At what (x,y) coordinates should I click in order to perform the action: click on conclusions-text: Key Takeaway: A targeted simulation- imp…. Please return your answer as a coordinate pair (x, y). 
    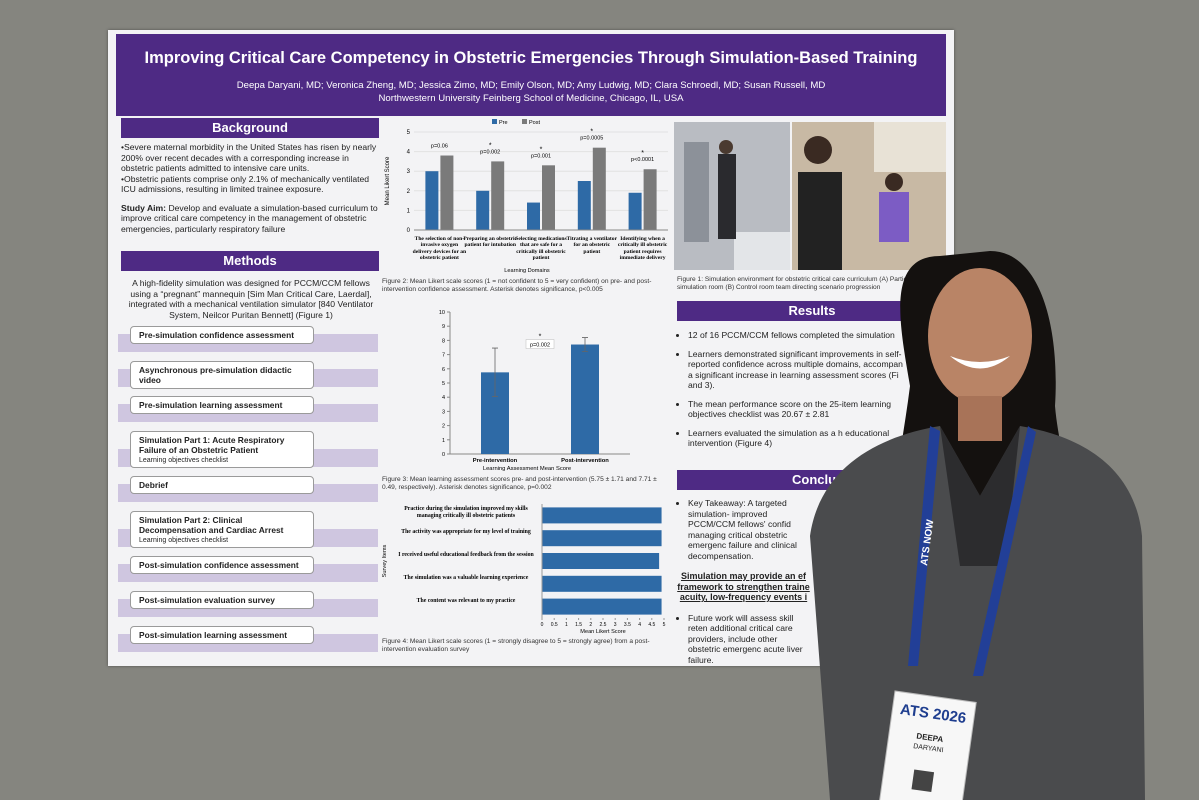
    Looking at the image, I should click on (743, 581).